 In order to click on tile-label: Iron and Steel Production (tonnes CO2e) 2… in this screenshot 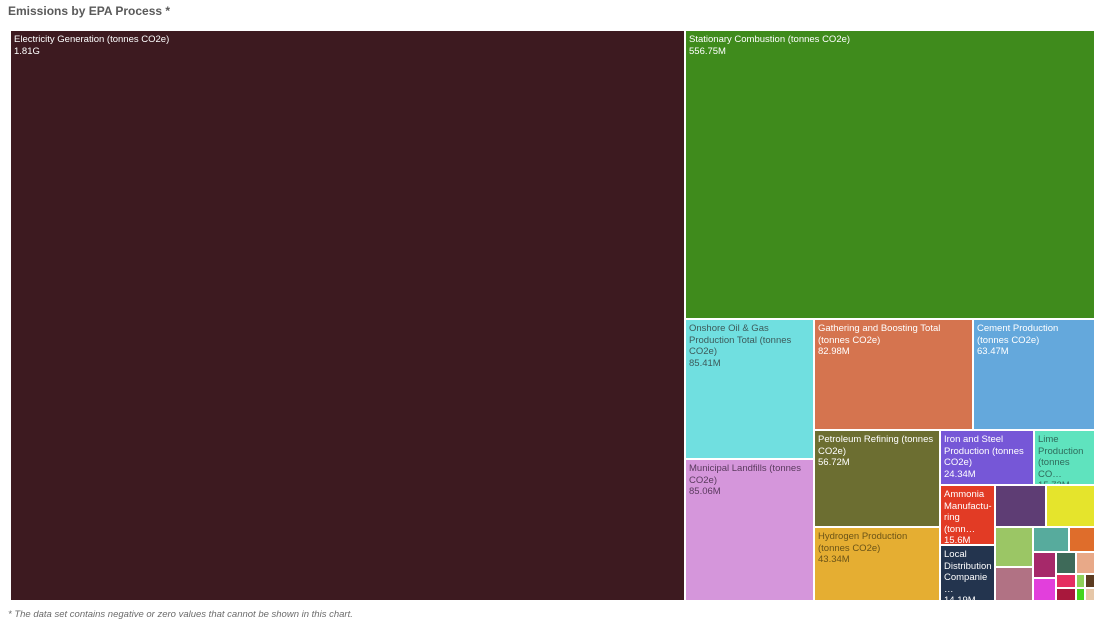, I will do `click(987, 457)`.